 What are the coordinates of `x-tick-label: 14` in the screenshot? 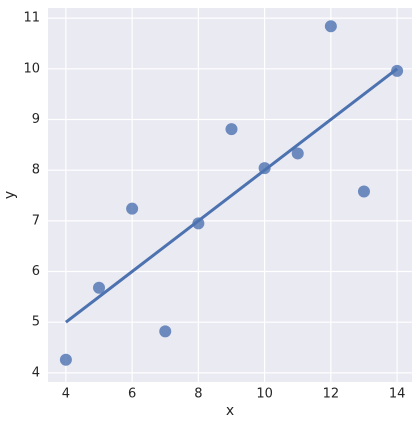 It's located at (397, 394).